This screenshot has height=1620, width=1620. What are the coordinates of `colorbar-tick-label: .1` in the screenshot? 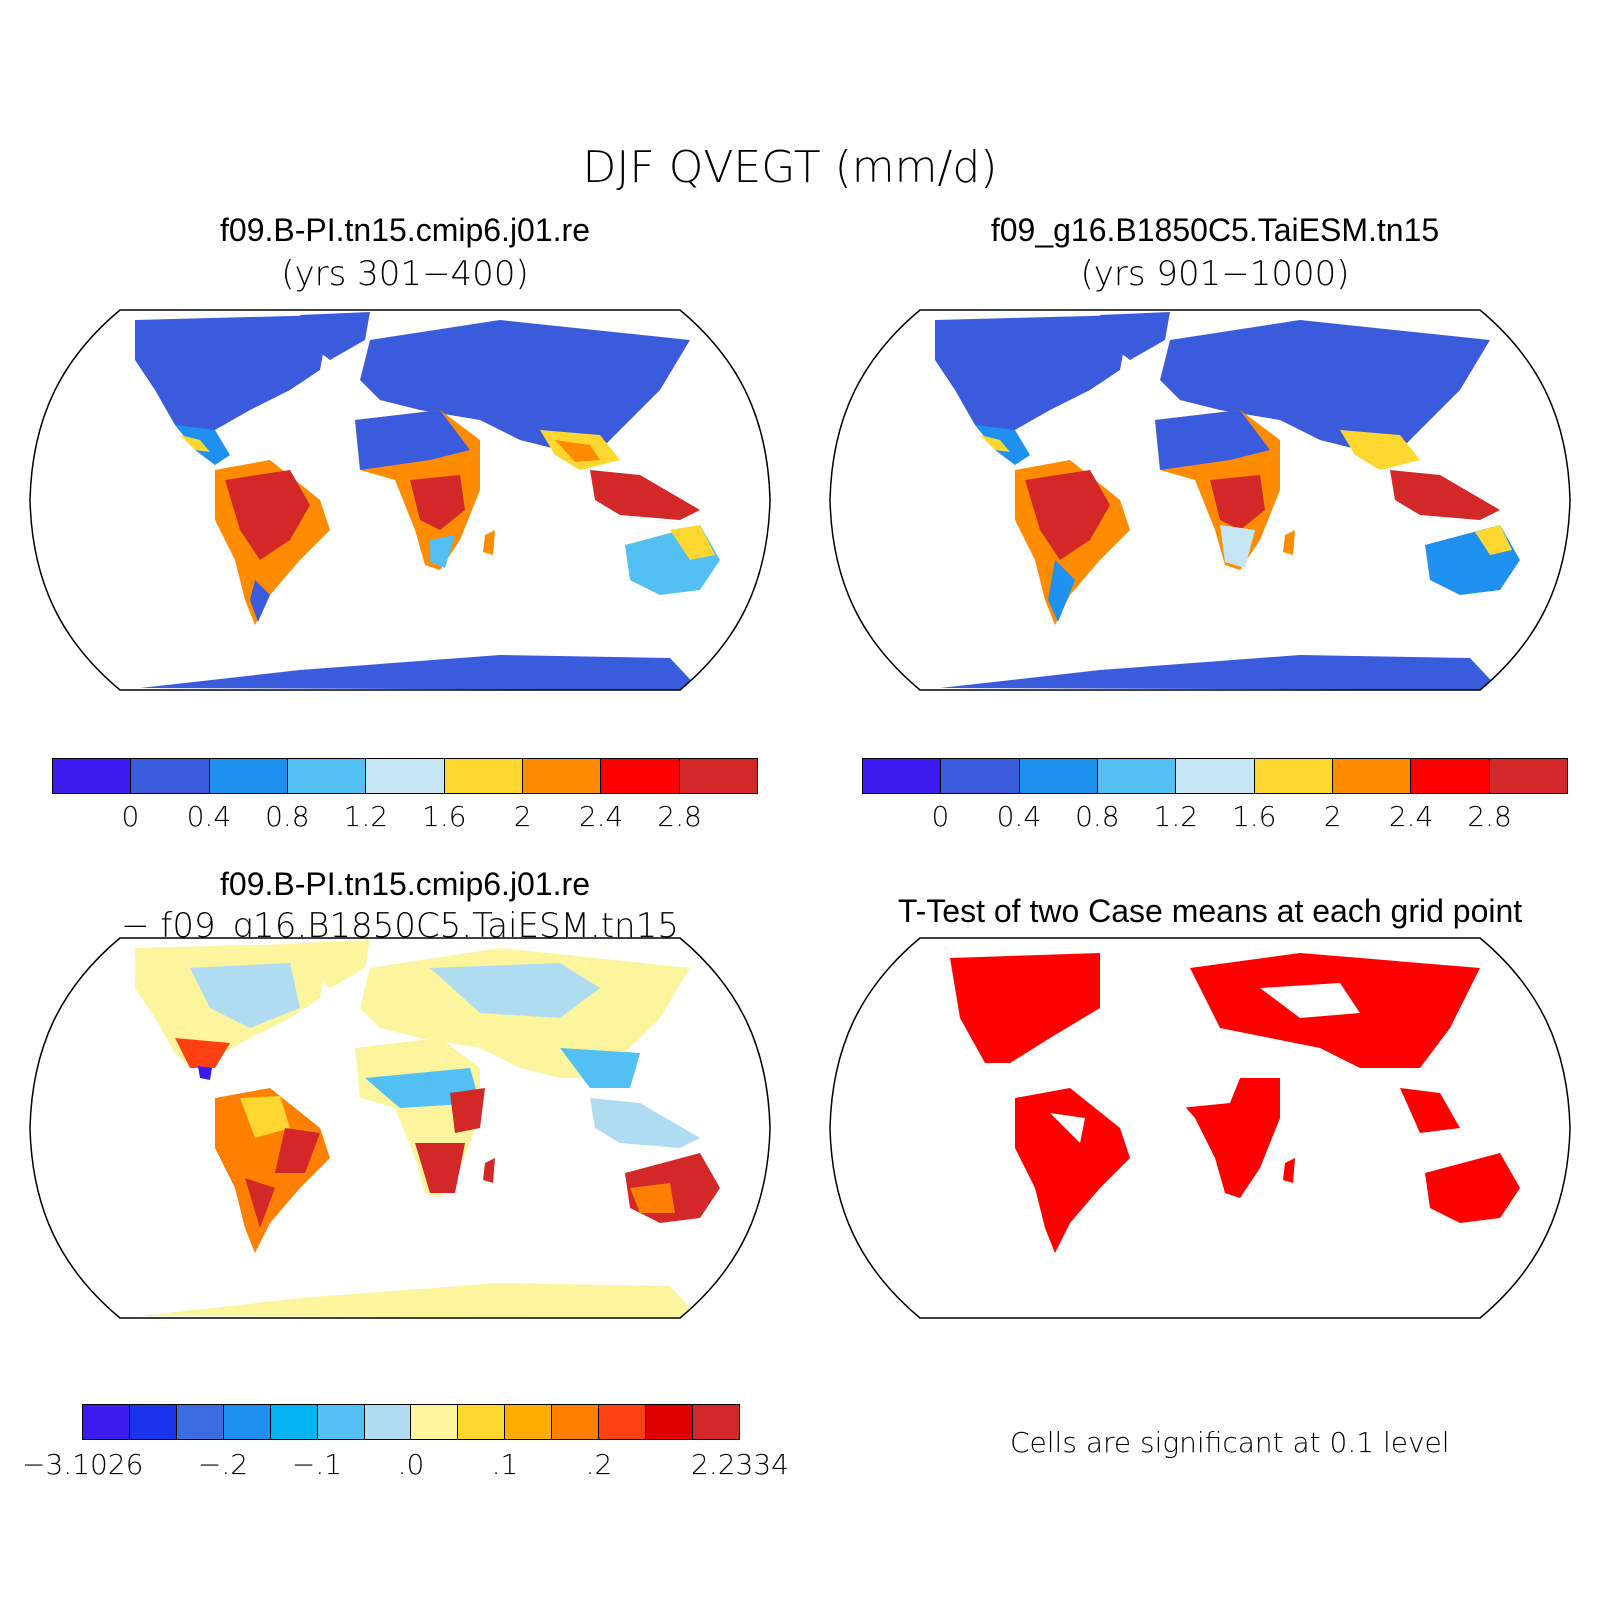 It's located at (505, 1464).